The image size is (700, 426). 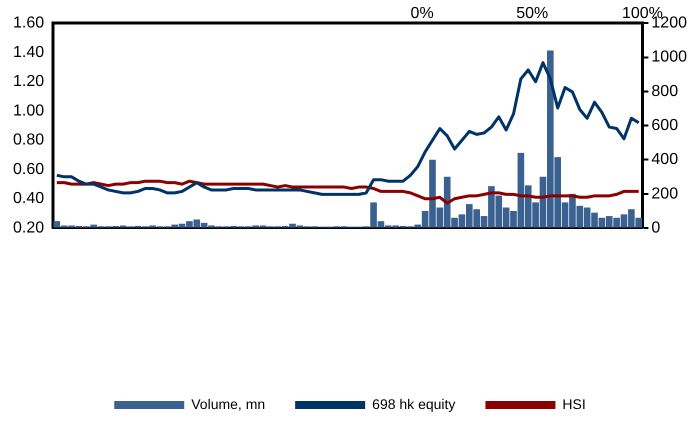 I want to click on y2-tick-label: 400, so click(x=664, y=159).